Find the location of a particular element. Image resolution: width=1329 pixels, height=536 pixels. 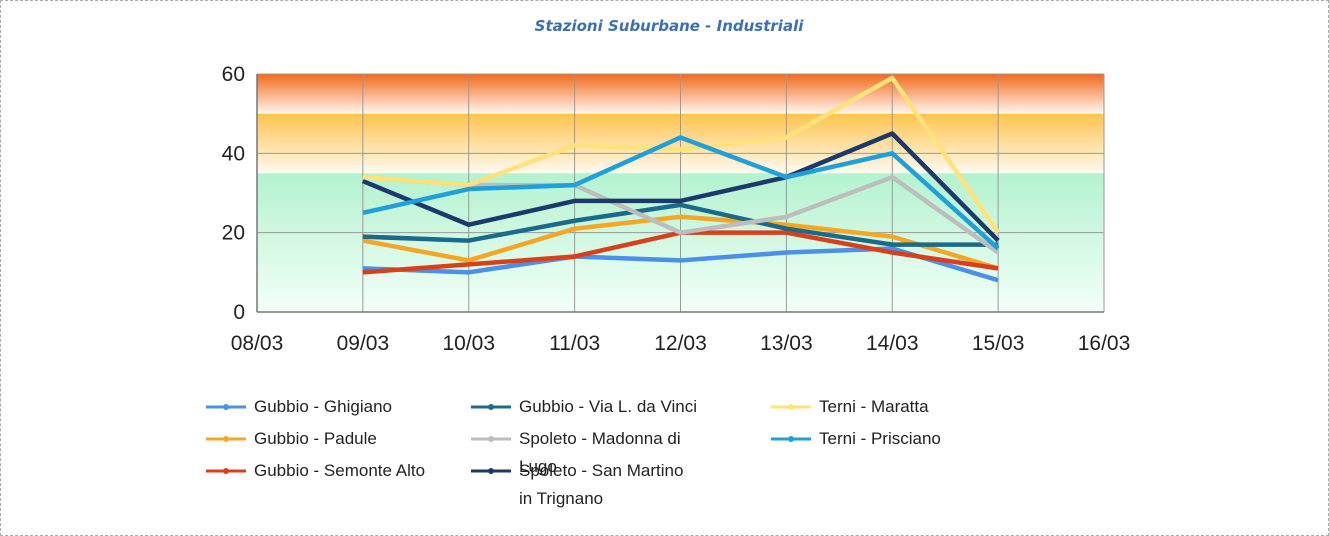

y-tick-label: 0 is located at coordinates (239, 312).